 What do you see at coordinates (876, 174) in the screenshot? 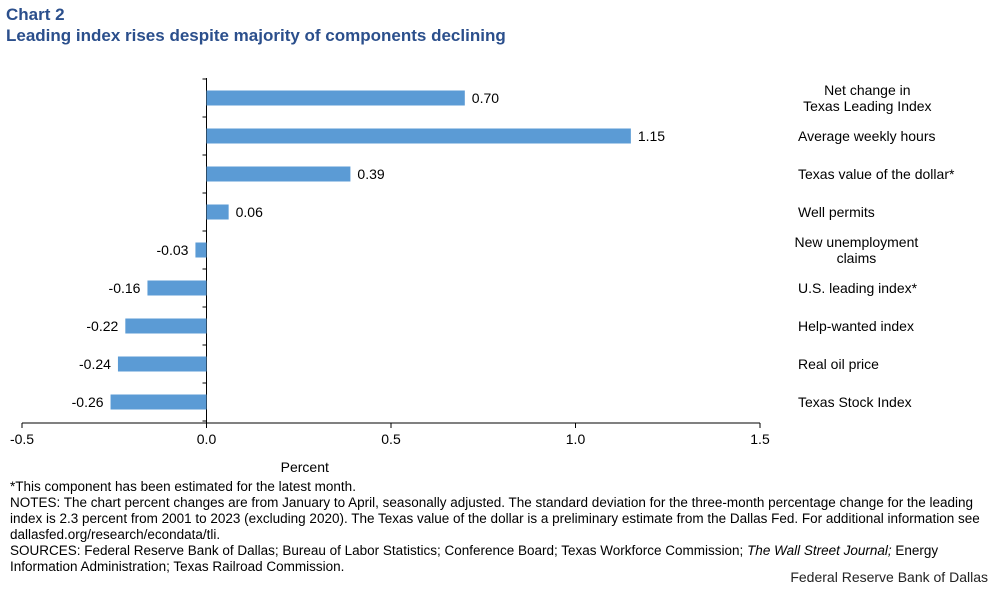
I see `category-label: Texas value of the dollar*` at bounding box center [876, 174].